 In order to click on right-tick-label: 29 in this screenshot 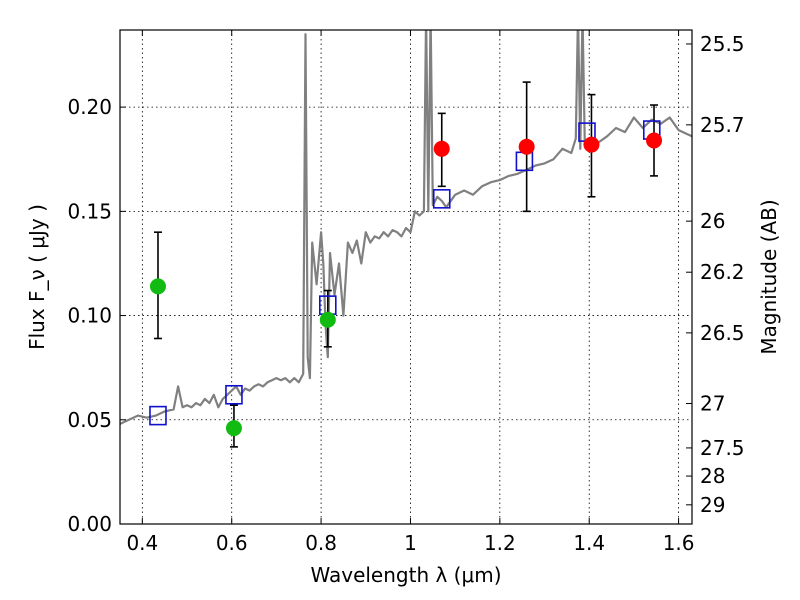, I will do `click(712, 505)`.